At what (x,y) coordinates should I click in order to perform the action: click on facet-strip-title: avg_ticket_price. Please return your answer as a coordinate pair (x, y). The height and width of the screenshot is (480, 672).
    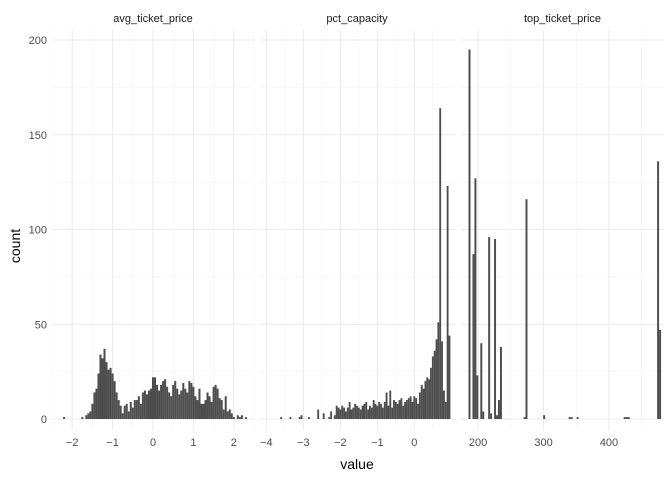
    Looking at the image, I should click on (153, 19).